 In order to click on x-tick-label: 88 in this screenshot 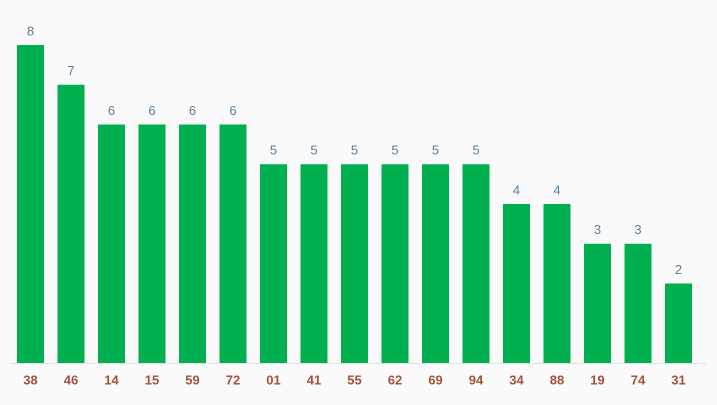, I will do `click(557, 379)`.